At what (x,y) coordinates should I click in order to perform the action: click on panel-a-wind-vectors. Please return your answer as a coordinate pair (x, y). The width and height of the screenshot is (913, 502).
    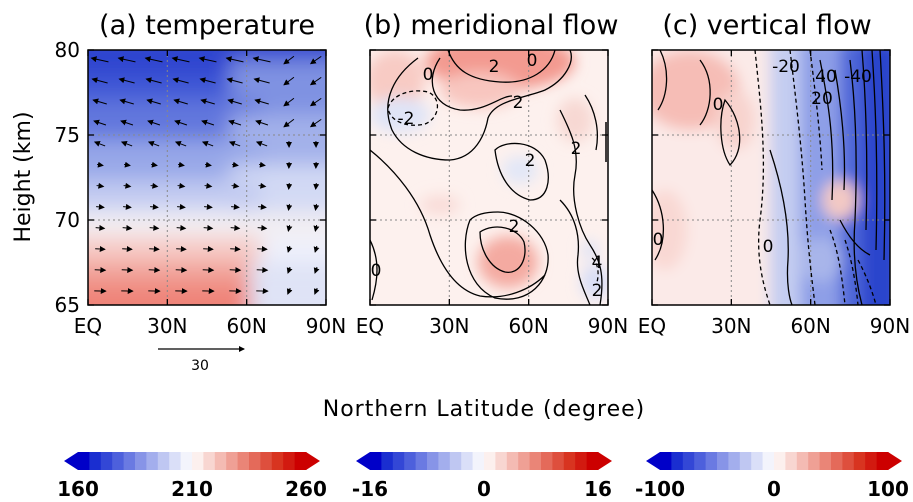
    Looking at the image, I should click on (206, 175).